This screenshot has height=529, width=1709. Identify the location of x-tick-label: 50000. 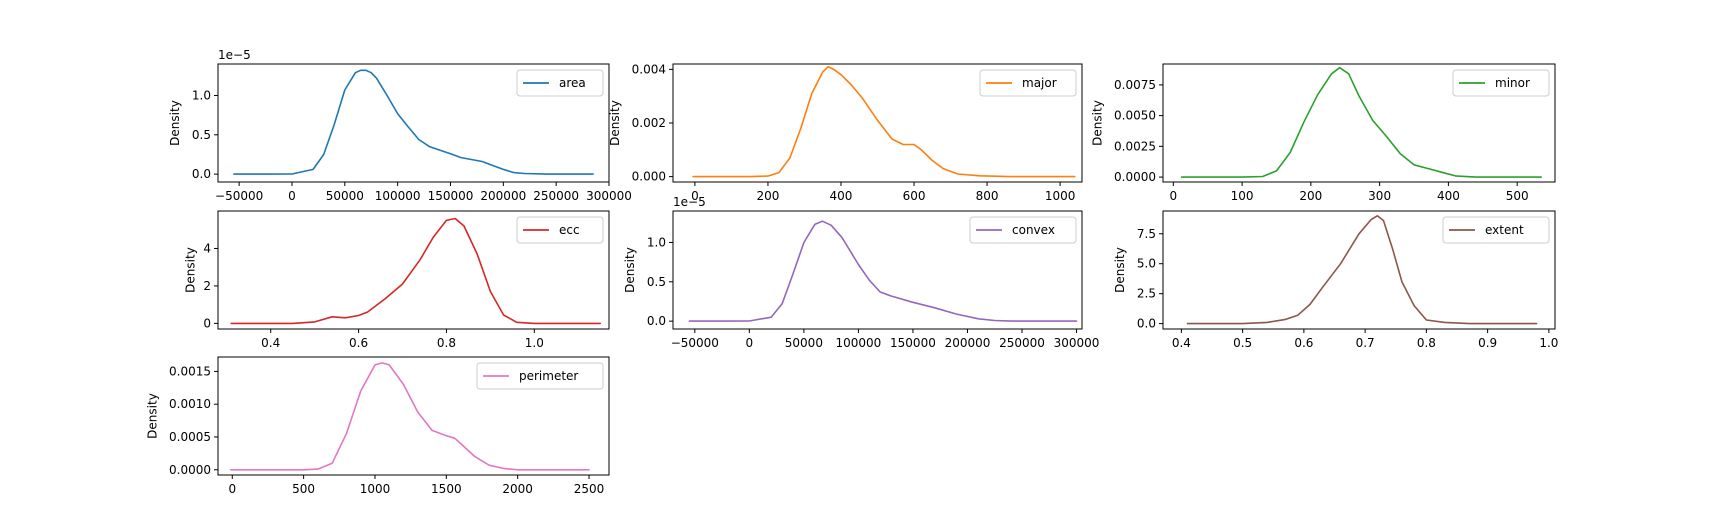
(345, 196).